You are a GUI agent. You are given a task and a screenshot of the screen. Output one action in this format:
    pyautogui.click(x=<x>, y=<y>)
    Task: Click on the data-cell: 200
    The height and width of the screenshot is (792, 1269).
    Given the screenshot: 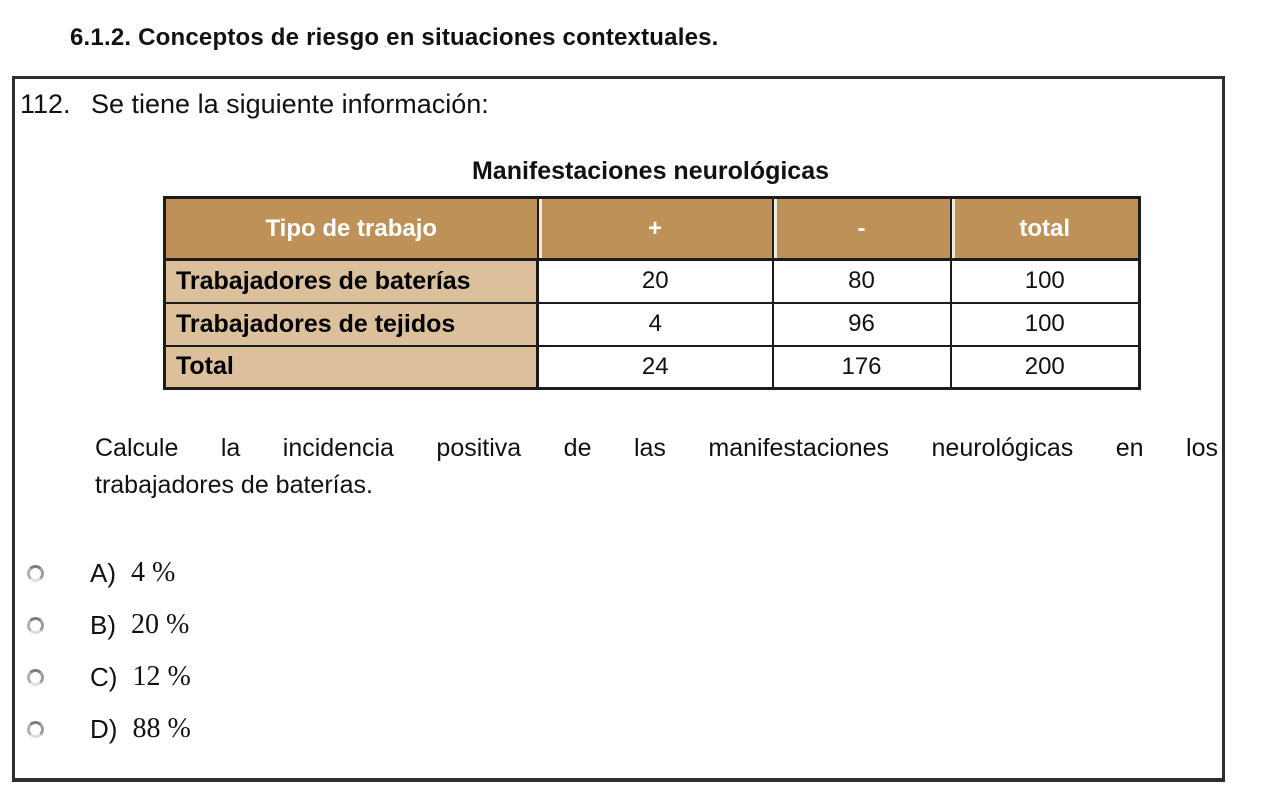 What is the action you would take?
    pyautogui.click(x=1045, y=367)
    